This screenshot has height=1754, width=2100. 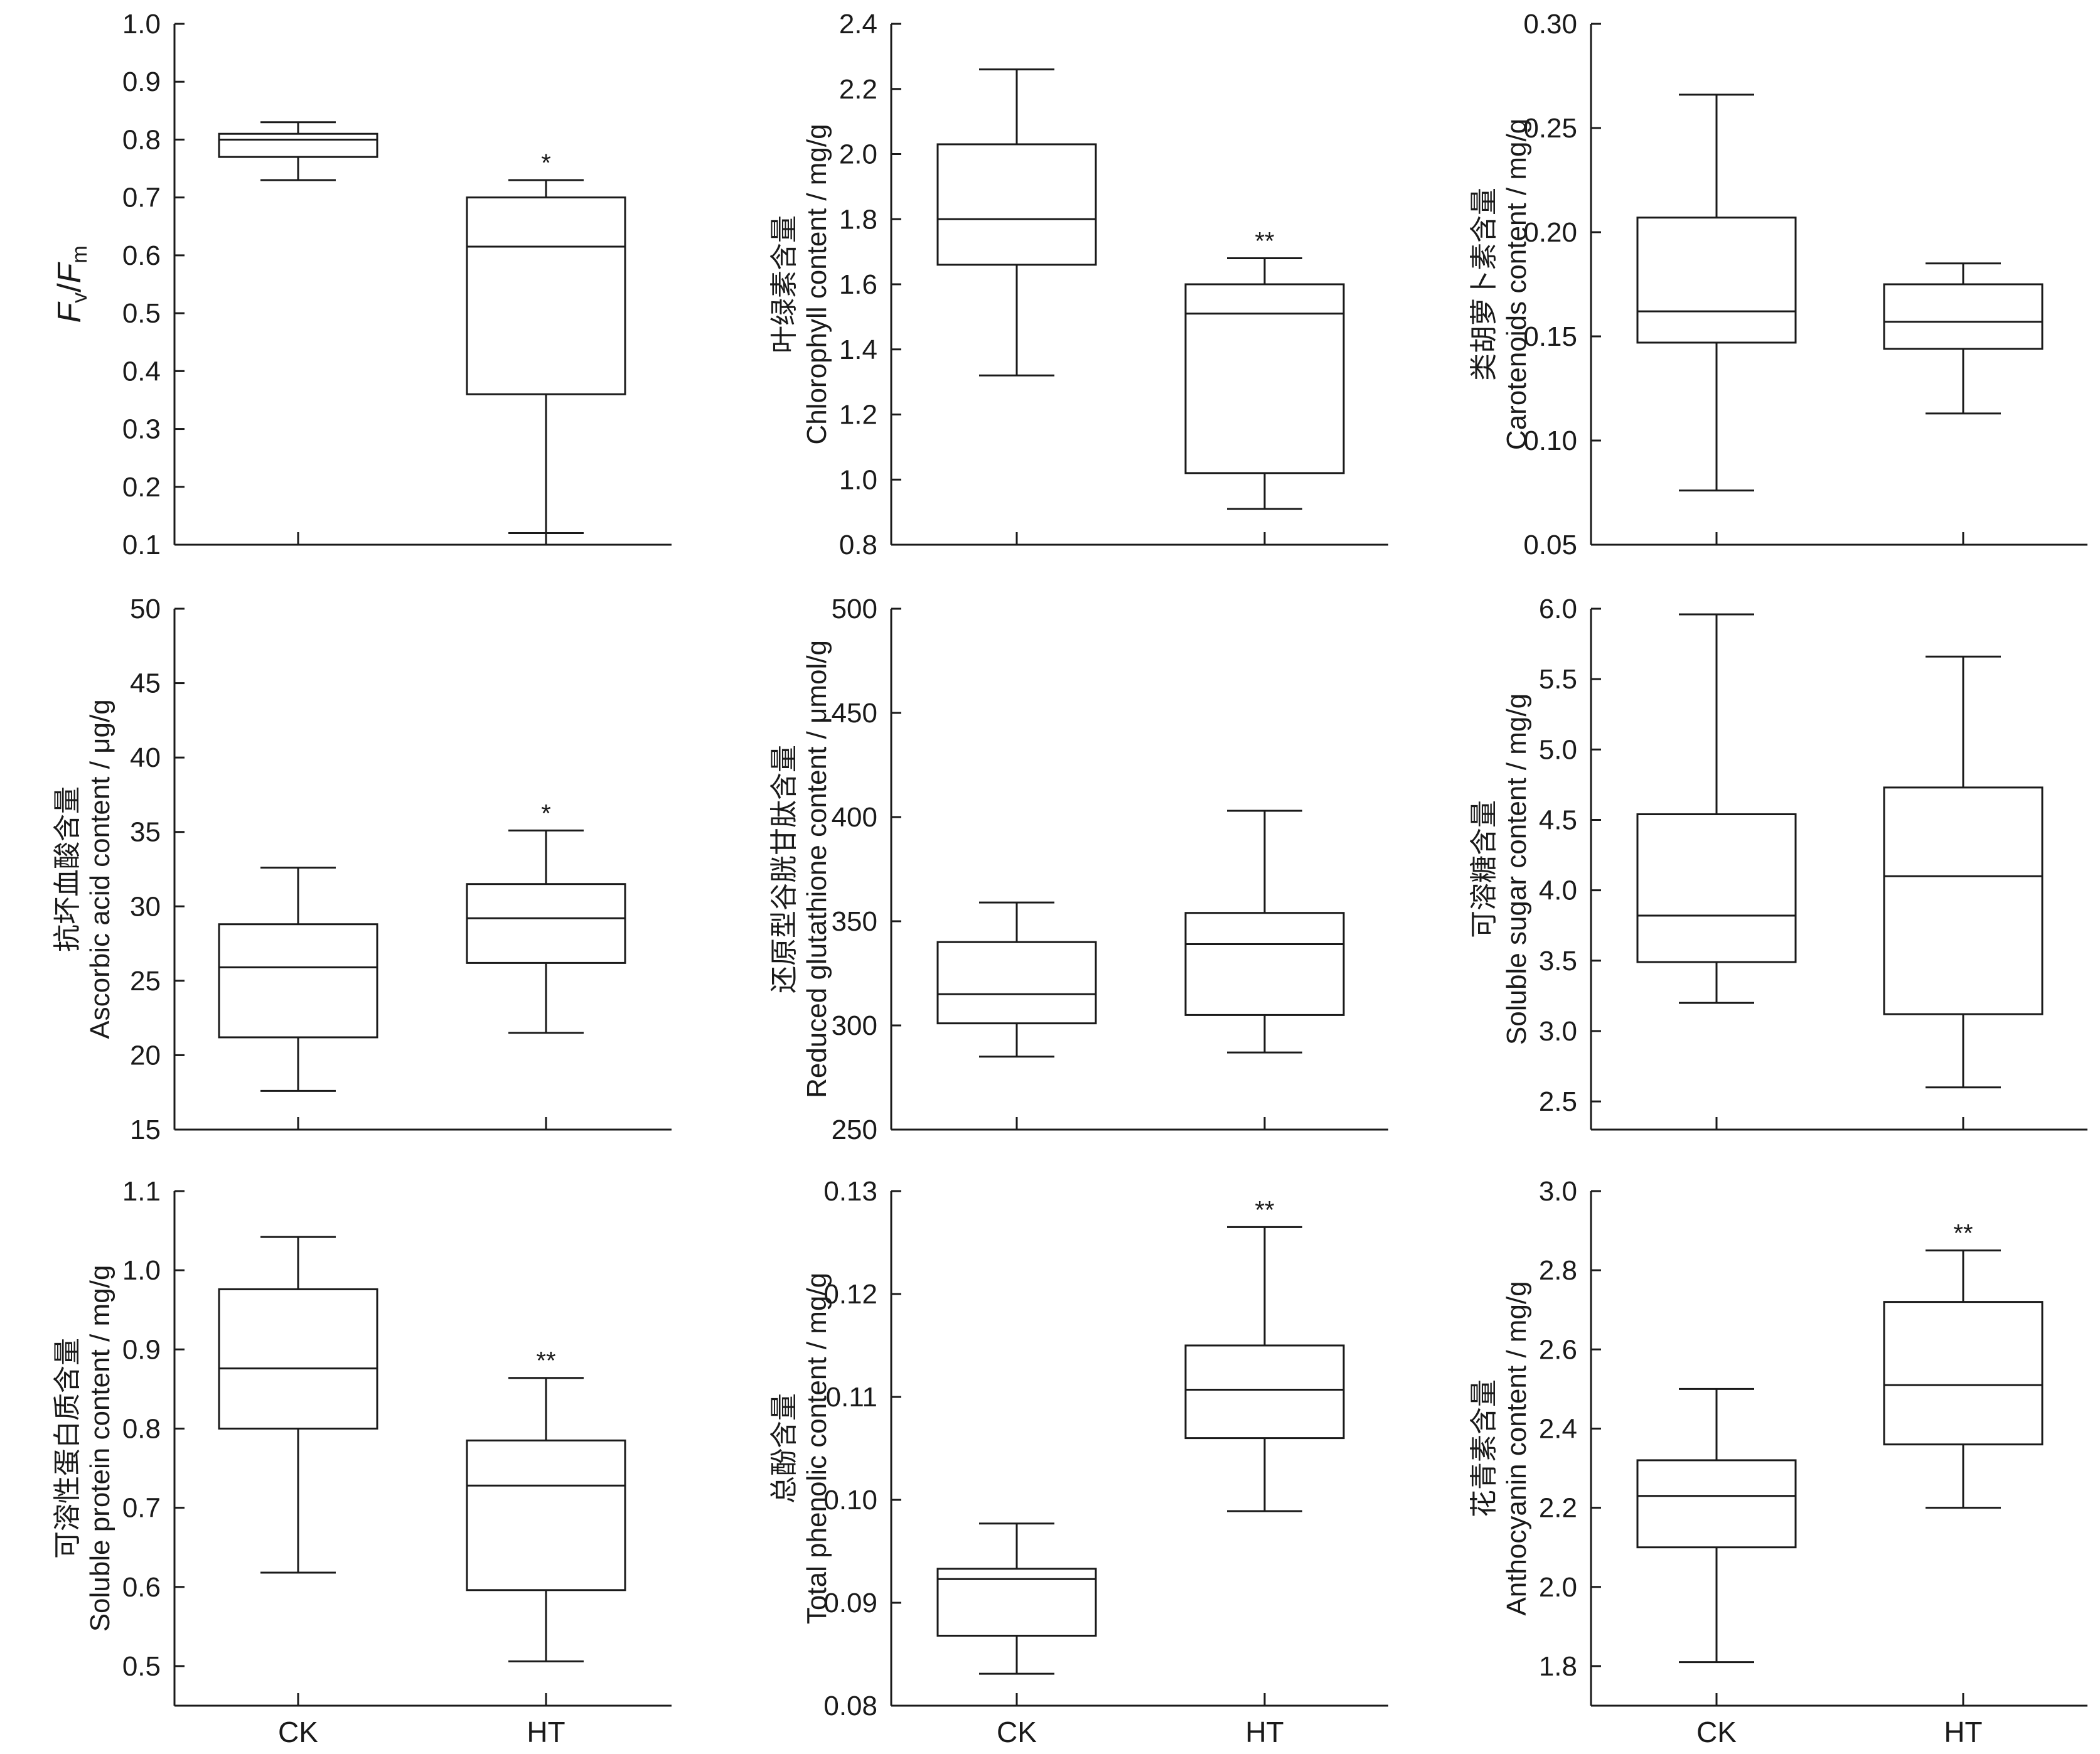 I want to click on y-tick-label: 400, so click(x=854, y=817).